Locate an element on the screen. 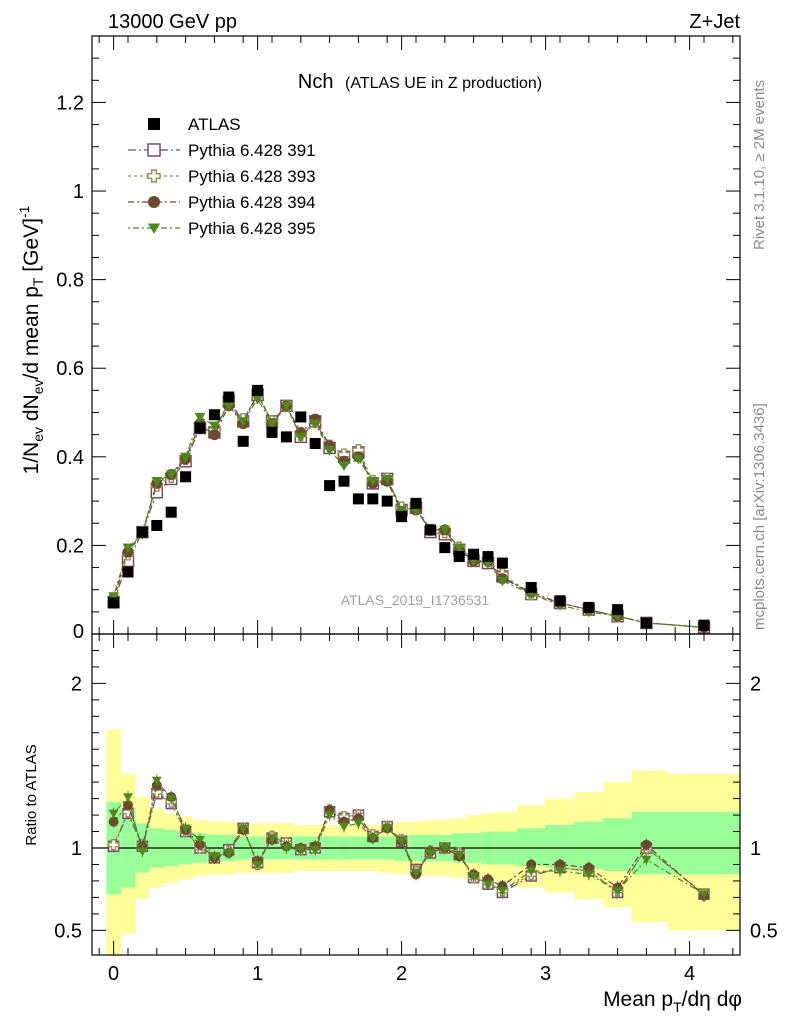 This screenshot has width=786, height=1024. y-axis-label-main: 1/Nev dNev/d mean pT [GeV]-1 is located at coordinates (31, 339).